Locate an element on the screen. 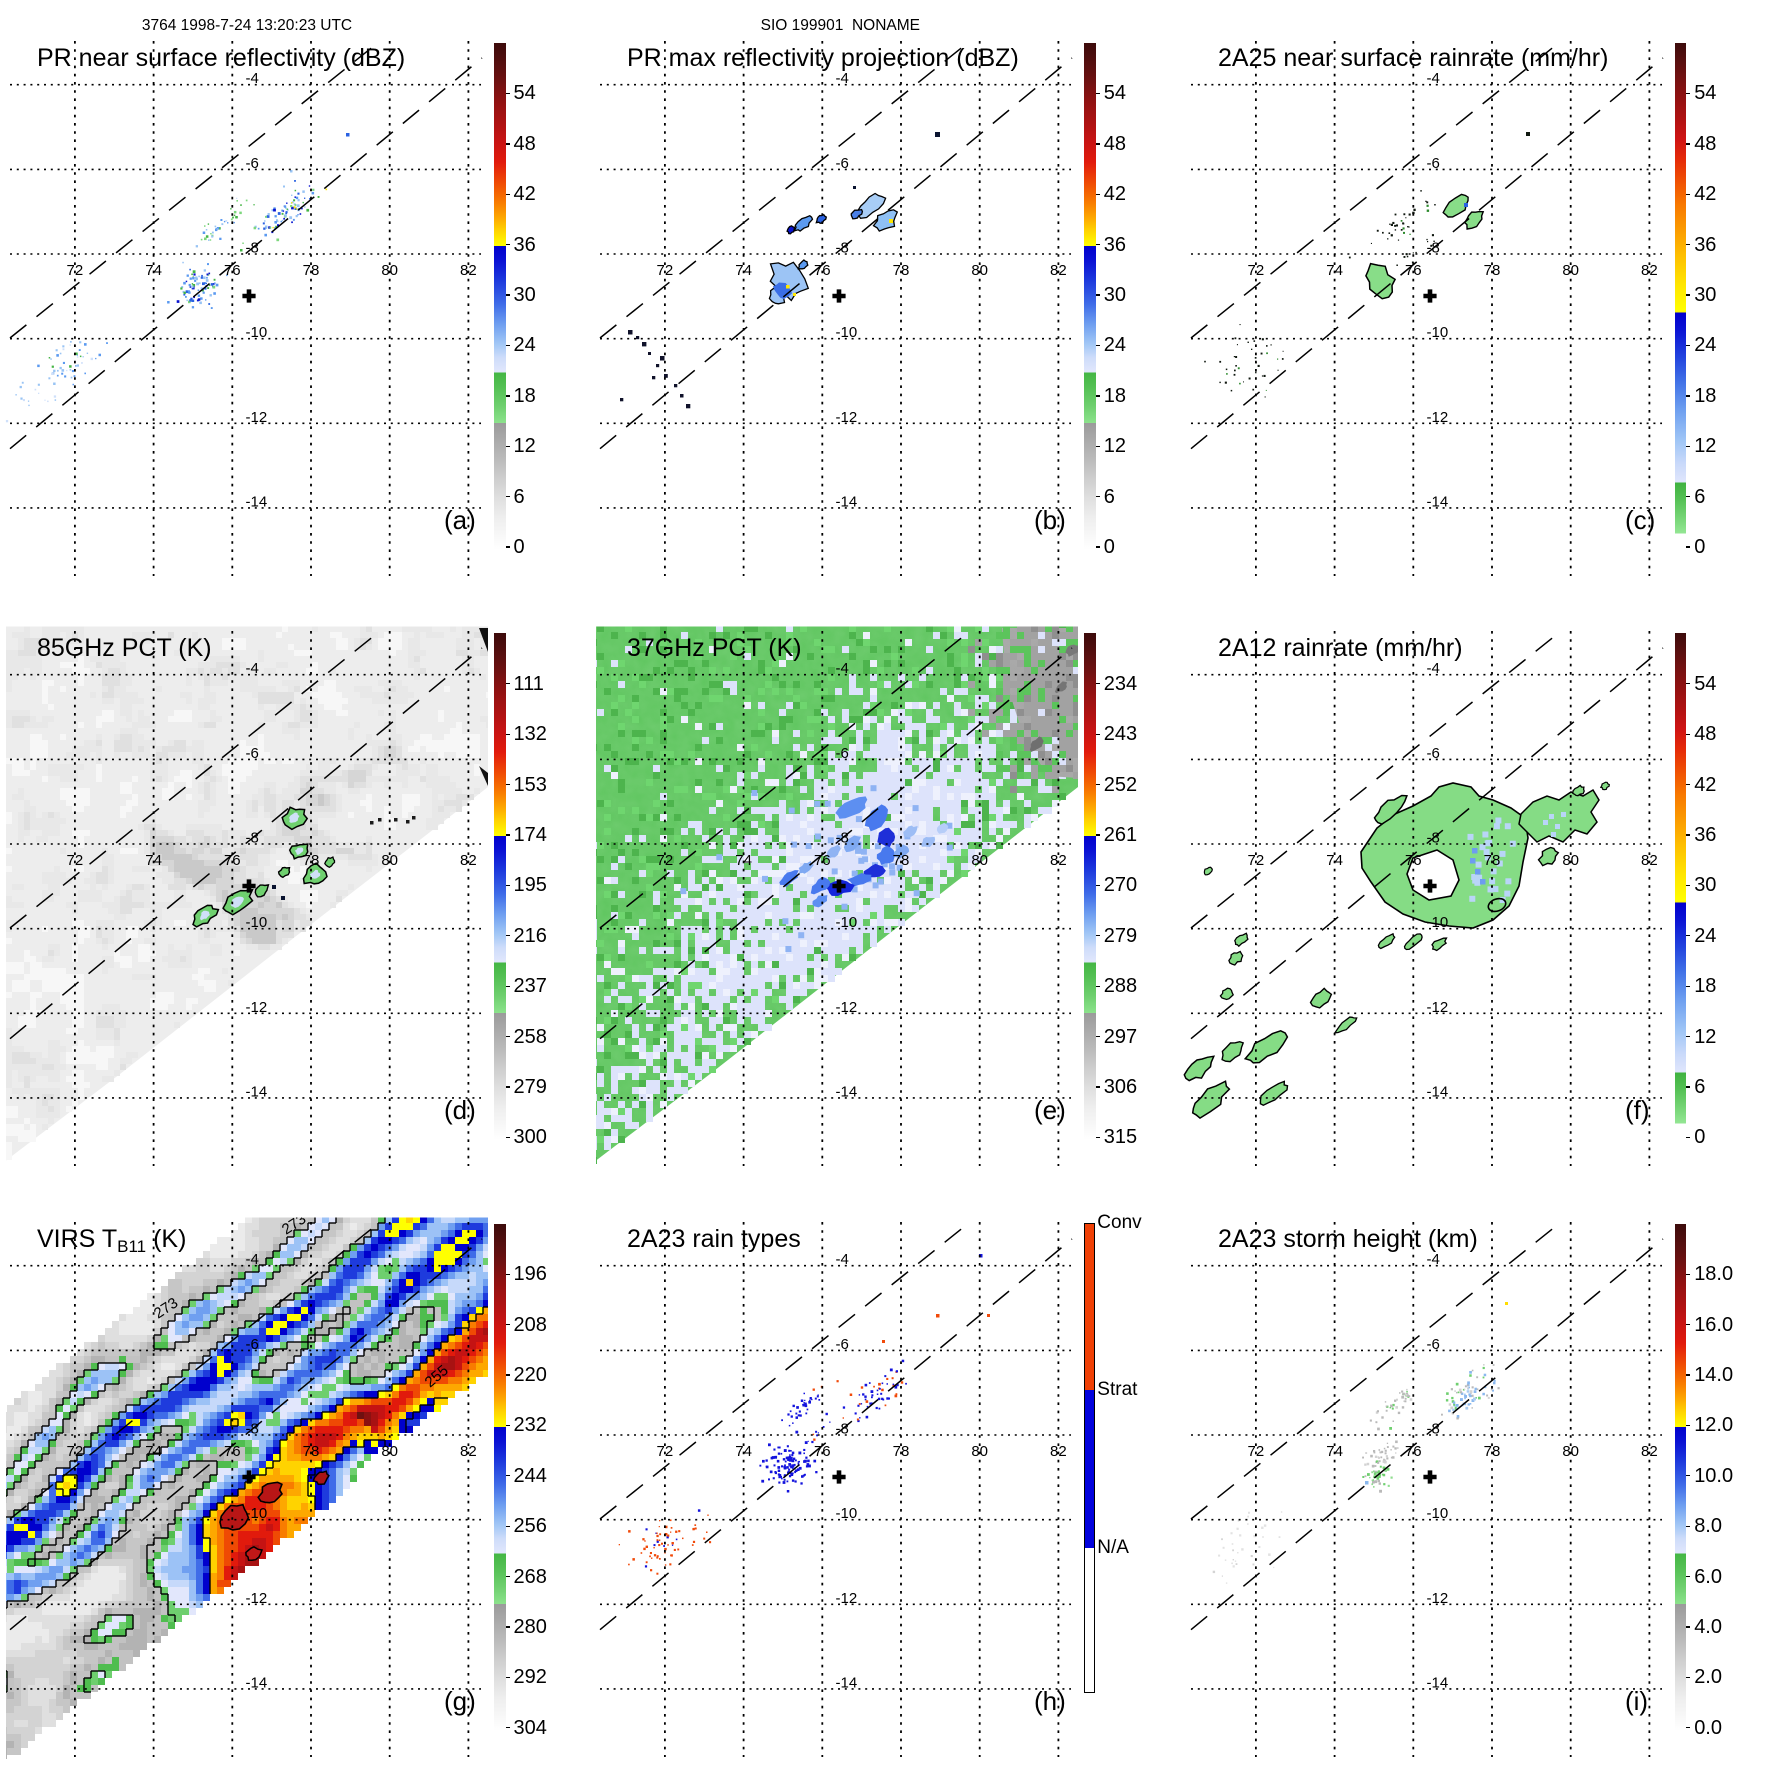 This screenshot has height=1771, width=1771. svg-text:2A25 near surface rainrate (mm: 2A25 near surface rainrate (mm/hr) is located at coordinates (1413, 58).